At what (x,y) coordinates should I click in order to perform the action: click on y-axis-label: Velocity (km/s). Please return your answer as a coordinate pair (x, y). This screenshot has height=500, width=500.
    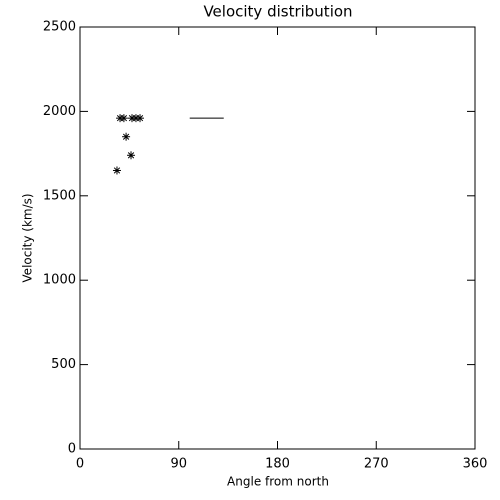
    Looking at the image, I should click on (28, 237).